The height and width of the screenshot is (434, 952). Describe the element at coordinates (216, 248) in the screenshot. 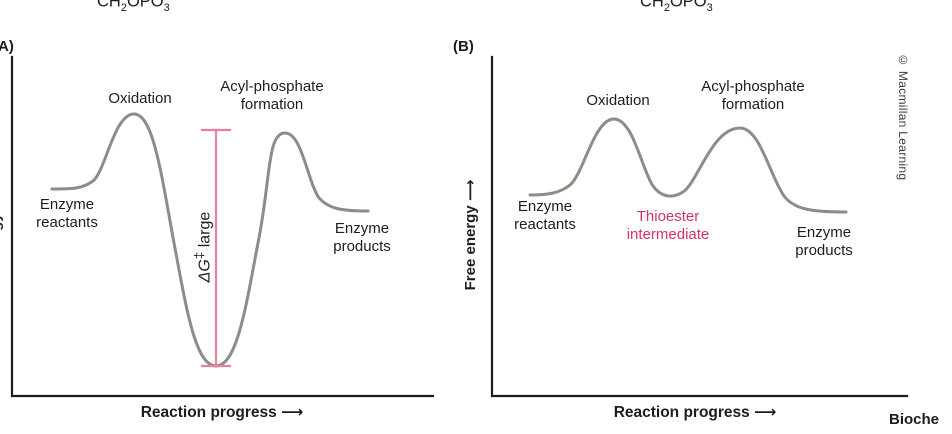

I see `delta-g-annotation` at that location.